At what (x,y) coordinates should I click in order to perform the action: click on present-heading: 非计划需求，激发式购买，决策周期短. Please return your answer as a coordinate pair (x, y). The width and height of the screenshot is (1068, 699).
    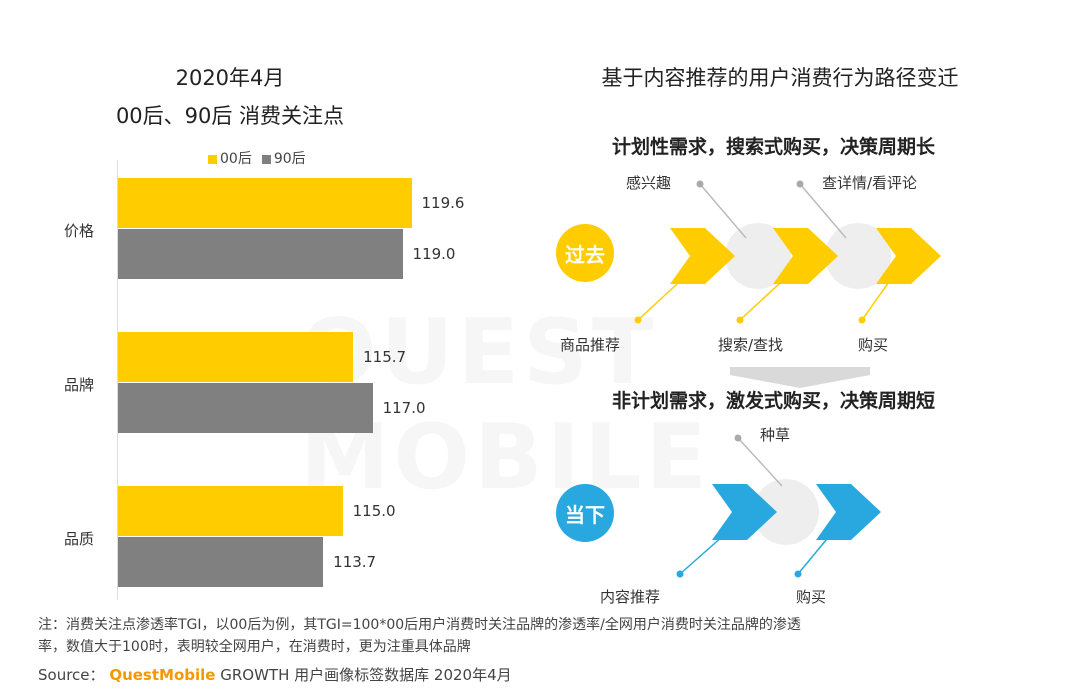
    Looking at the image, I should click on (774, 401).